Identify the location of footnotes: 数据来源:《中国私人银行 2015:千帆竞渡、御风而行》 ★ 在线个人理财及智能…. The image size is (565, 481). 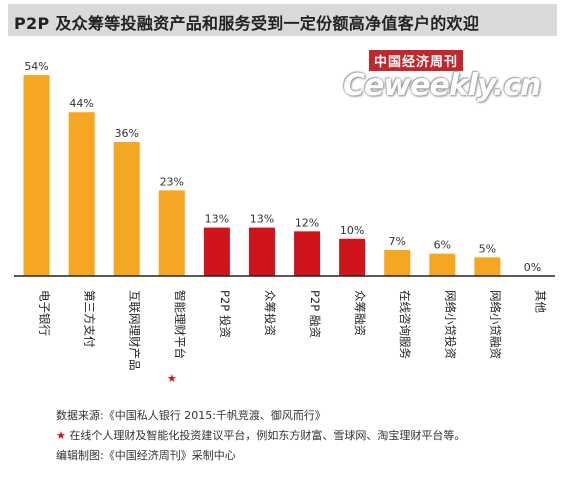
(260, 436).